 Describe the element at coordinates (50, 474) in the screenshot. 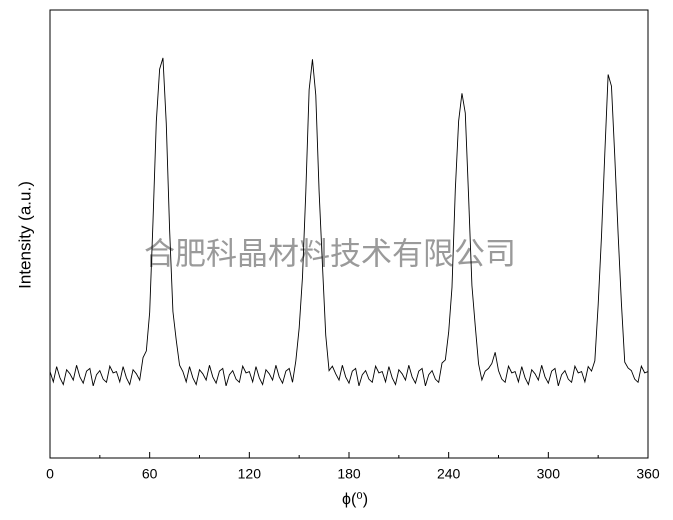

I see `x-tick-label: 0` at that location.